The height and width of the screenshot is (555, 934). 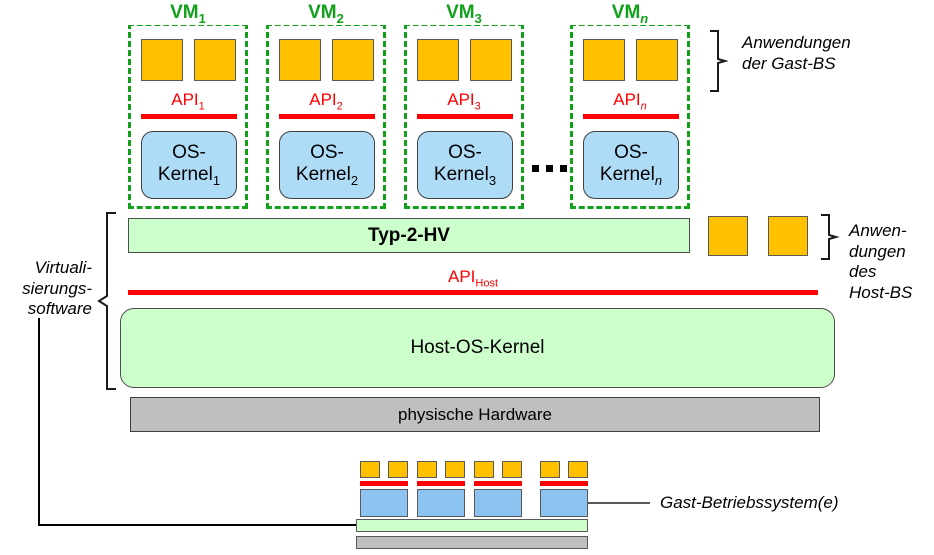 What do you see at coordinates (604, 60) in the screenshot?
I see `guest-app-box-na` at bounding box center [604, 60].